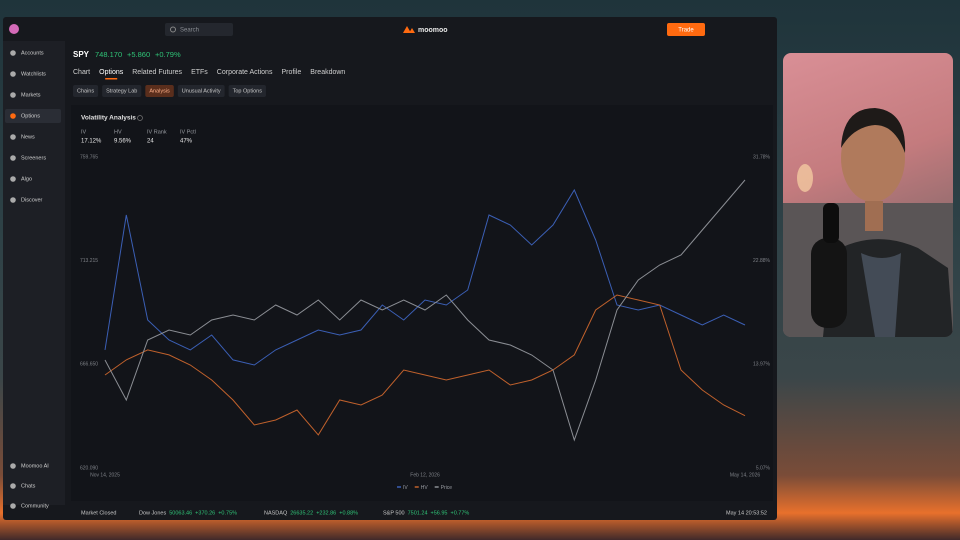 The height and width of the screenshot is (540, 960). What do you see at coordinates (81, 72) in the screenshot?
I see `tab: Chart` at bounding box center [81, 72].